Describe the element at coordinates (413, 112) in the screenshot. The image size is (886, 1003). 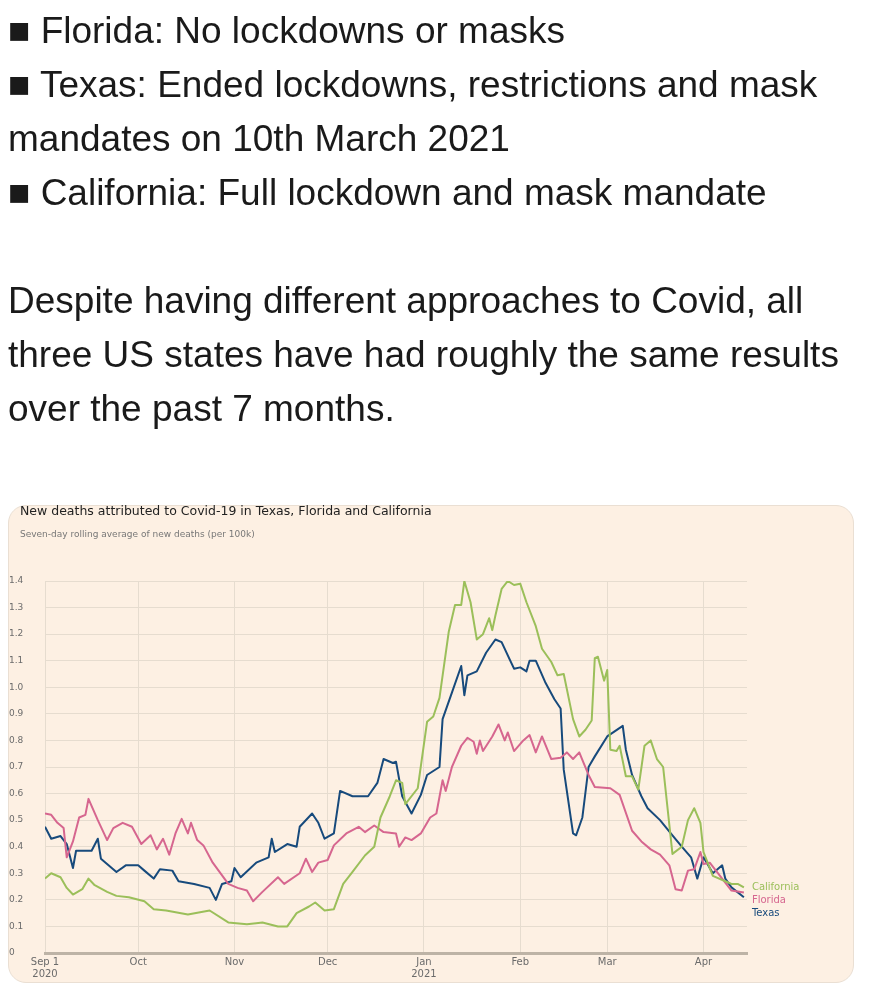
I see `text: ■ Texas: Ended lockdowns, restrictions and mask mandates on 10th March 2021` at that location.